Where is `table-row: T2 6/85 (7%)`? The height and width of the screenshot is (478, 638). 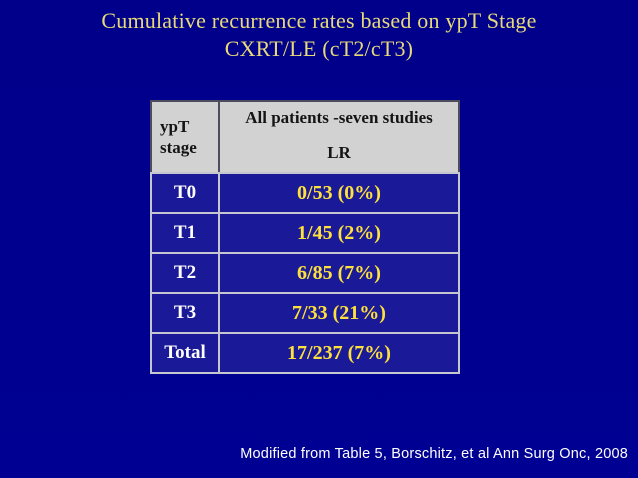
table-row: T2 6/85 (7%) is located at coordinates (305, 273).